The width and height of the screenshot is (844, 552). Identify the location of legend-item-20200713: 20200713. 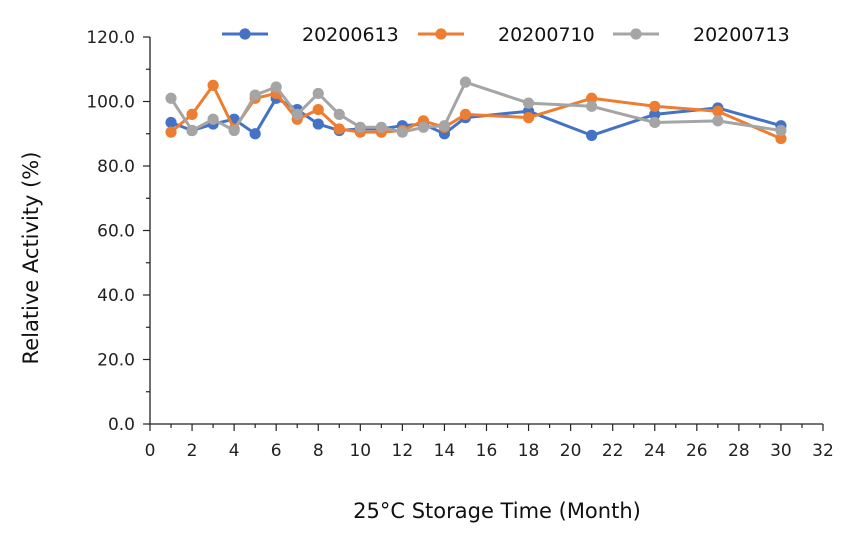
(701, 35).